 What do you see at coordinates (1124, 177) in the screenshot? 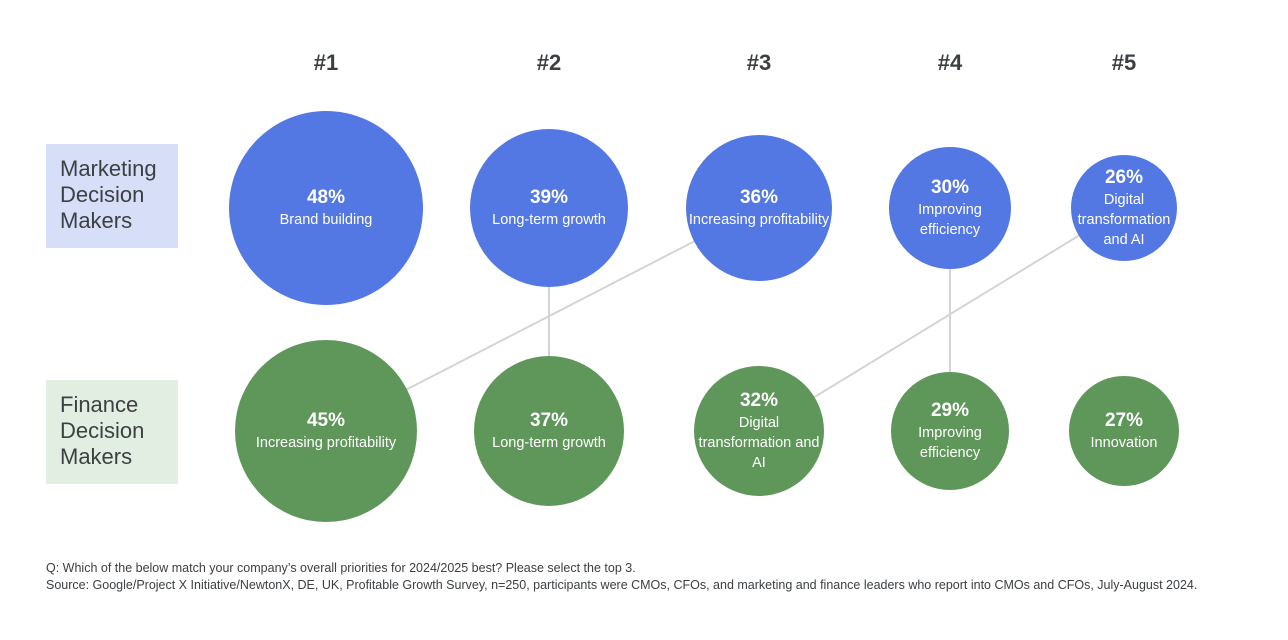
I see `bubble-percent: 26%` at bounding box center [1124, 177].